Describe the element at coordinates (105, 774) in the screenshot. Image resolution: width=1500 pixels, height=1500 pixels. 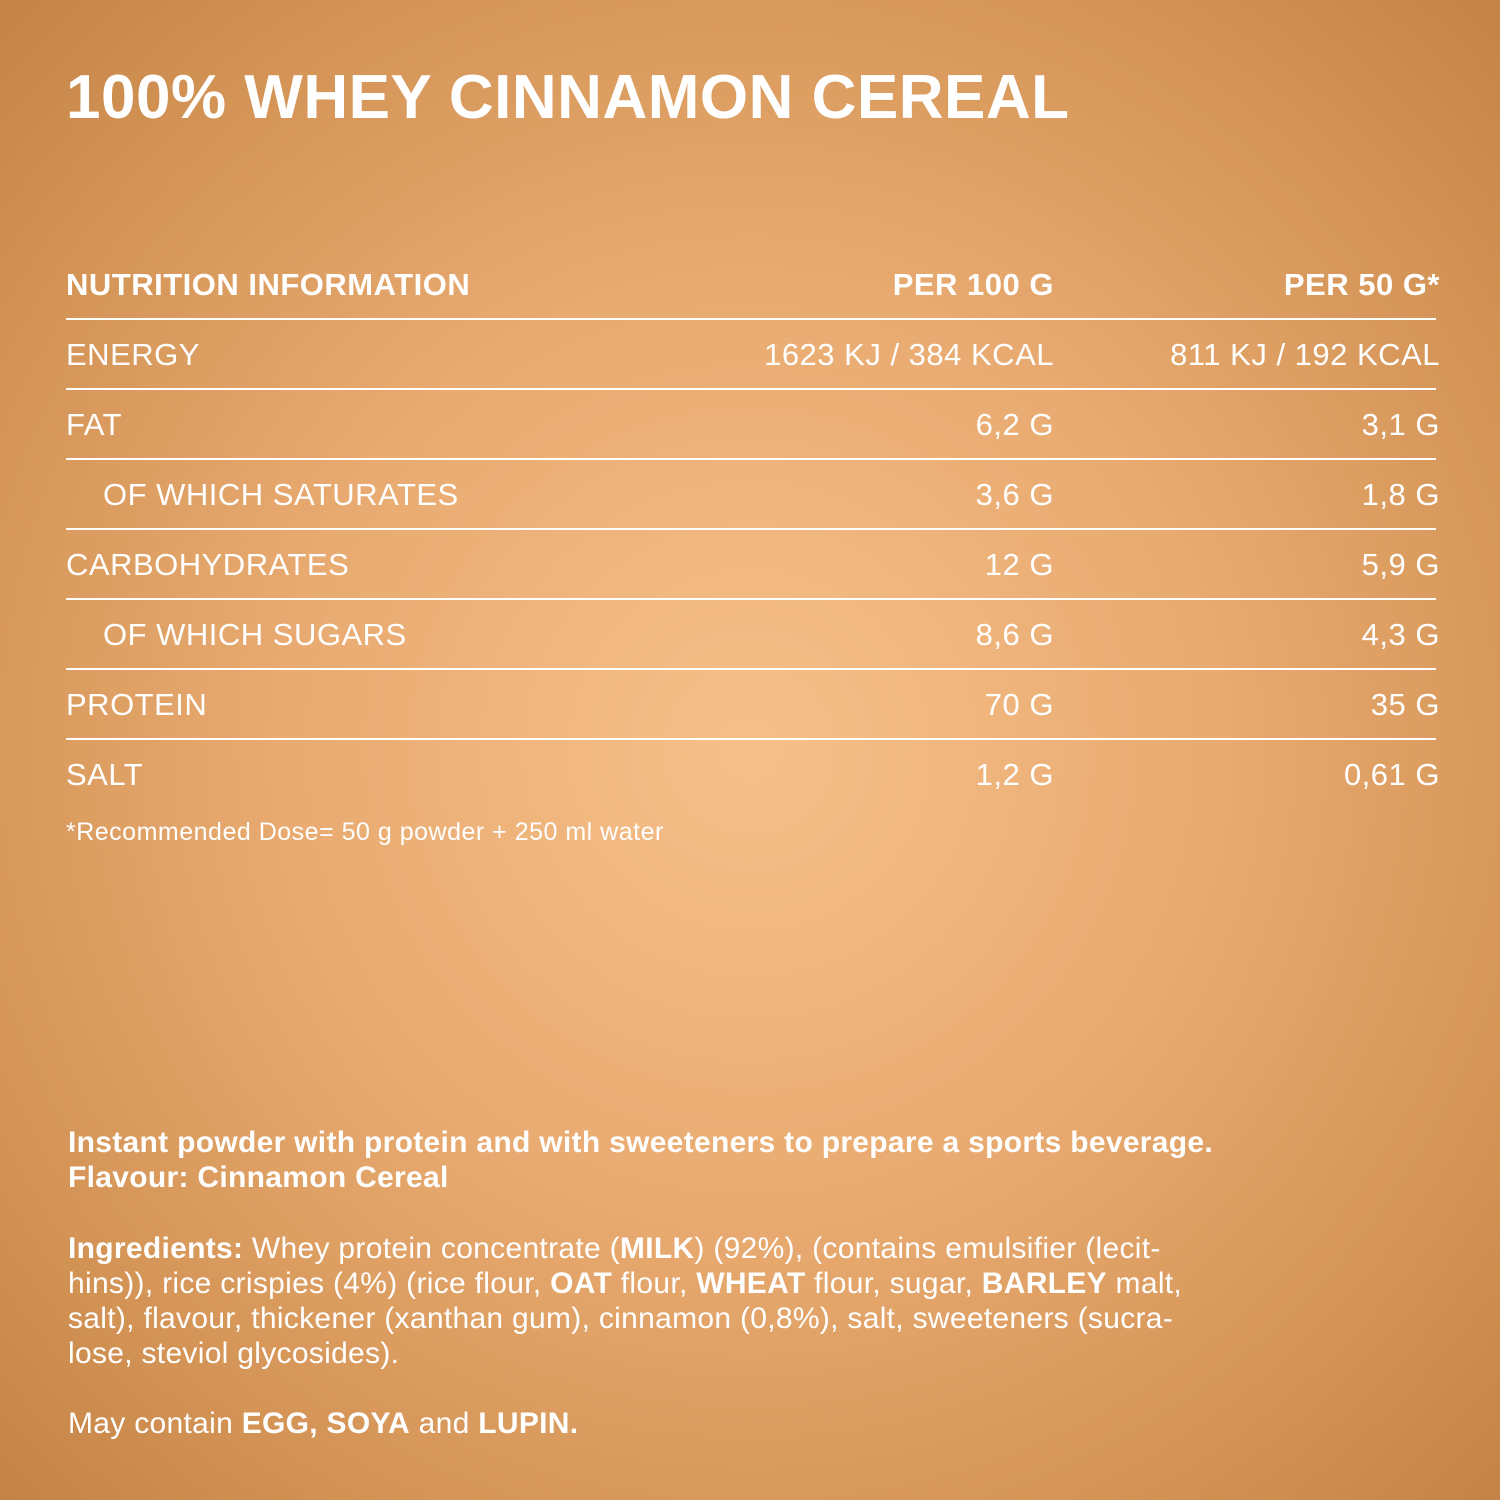
I see `row-label: SALT` at that location.